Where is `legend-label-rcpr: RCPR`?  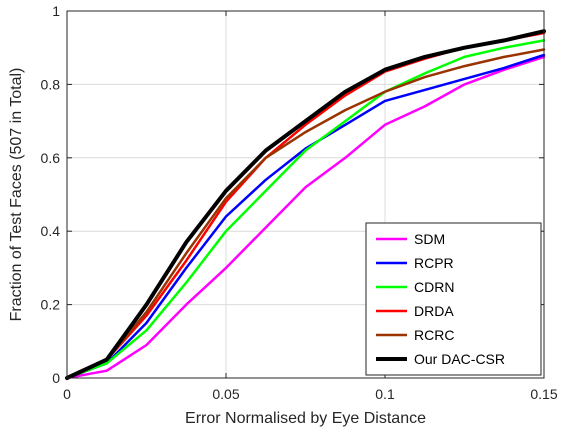 legend-label-rcpr: RCPR is located at coordinates (434, 263).